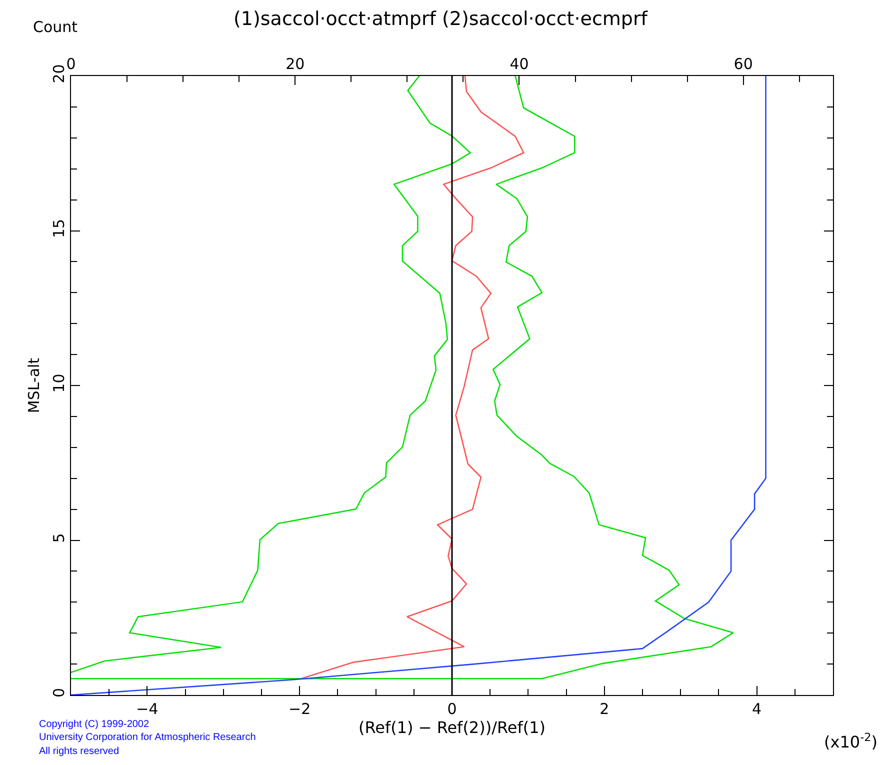 This screenshot has height=765, width=881. What do you see at coordinates (59, 693) in the screenshot?
I see `y-tick-label: 0` at bounding box center [59, 693].